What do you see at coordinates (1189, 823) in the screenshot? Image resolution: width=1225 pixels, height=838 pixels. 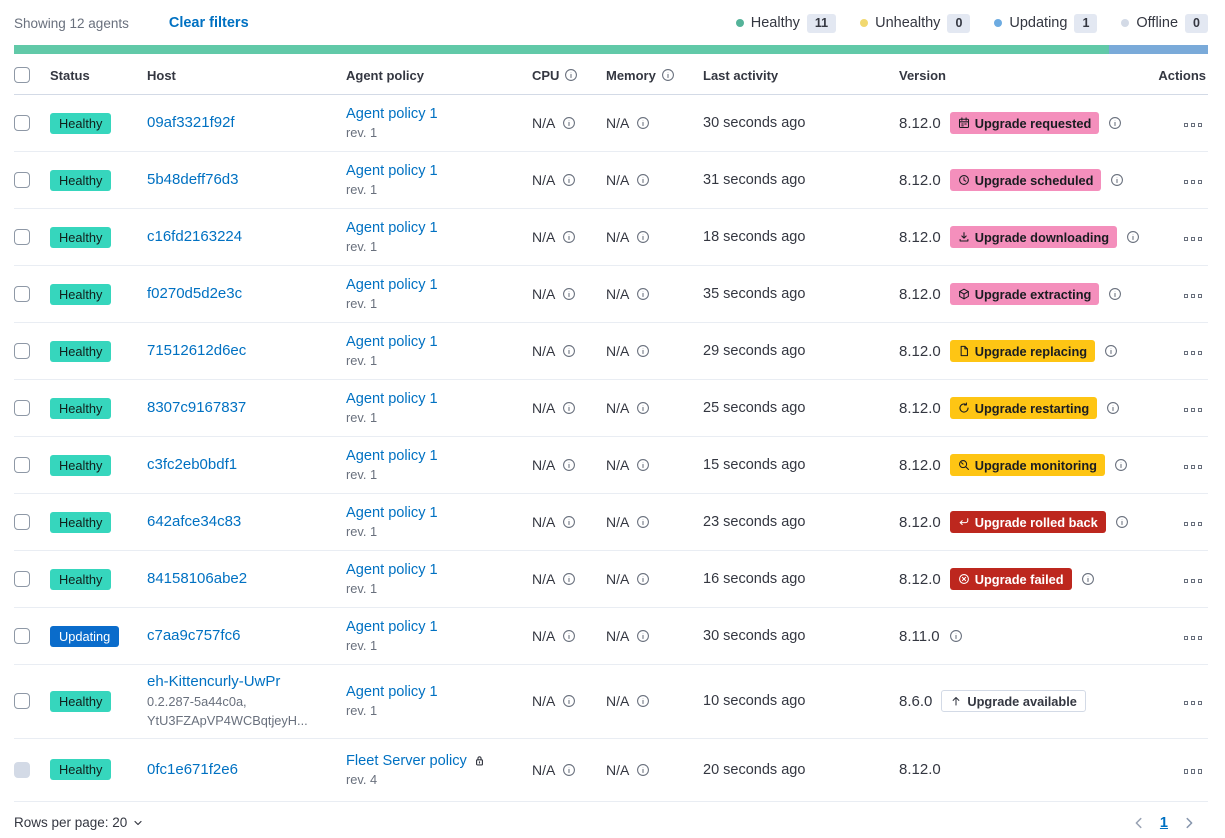 I see `next-page-button` at bounding box center [1189, 823].